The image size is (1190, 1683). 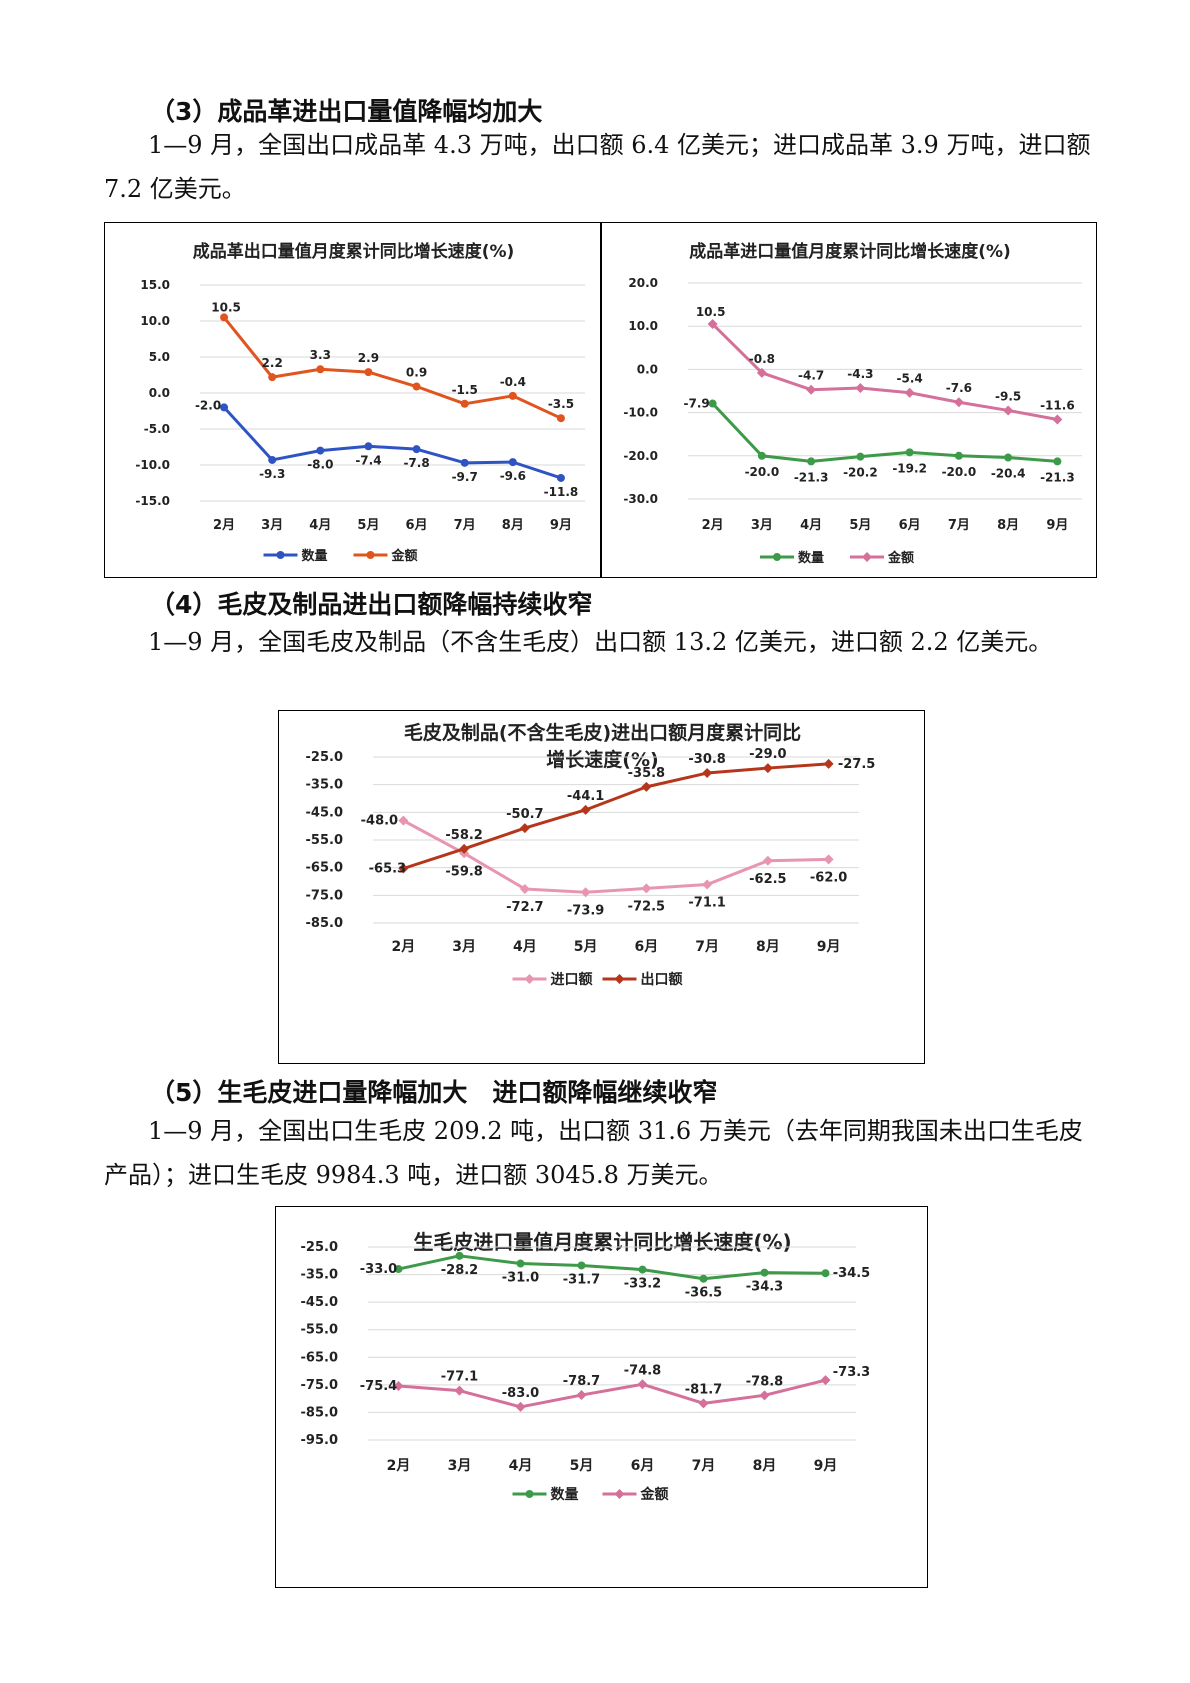 What do you see at coordinates (354, 251) in the screenshot?
I see `chart-title: 成品革出口量值月度累计同比增长速度(%)` at bounding box center [354, 251].